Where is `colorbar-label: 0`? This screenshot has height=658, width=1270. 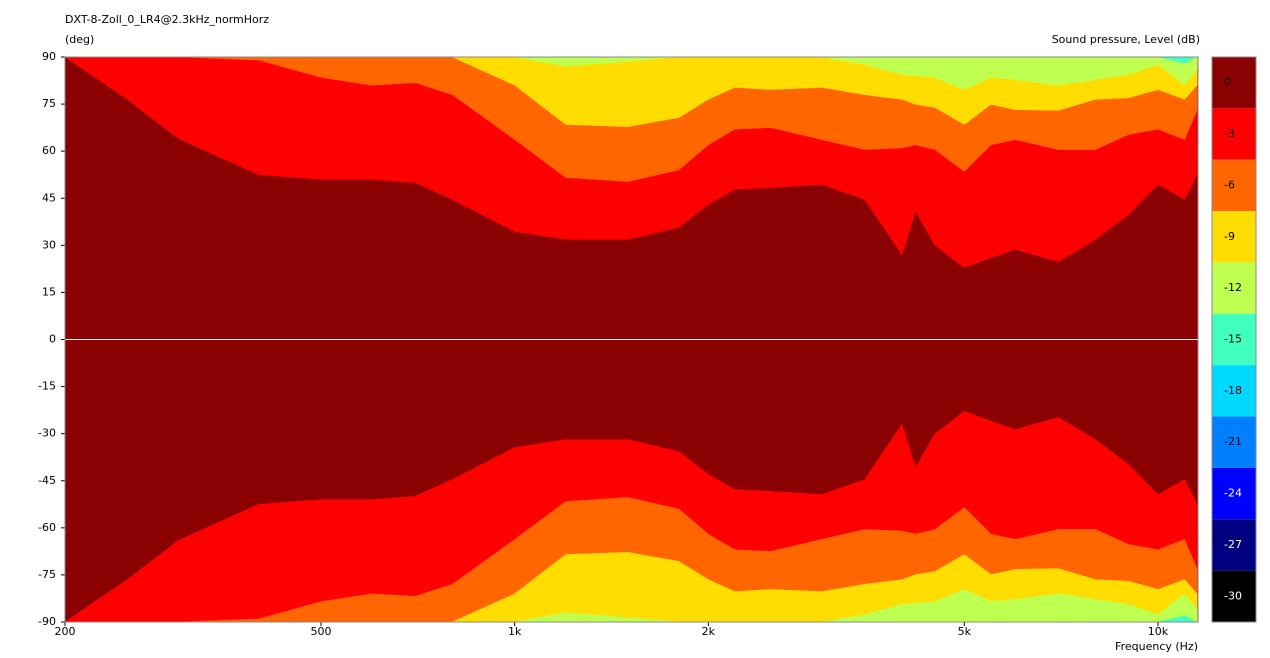
colorbar-label: 0 is located at coordinates (1227, 82).